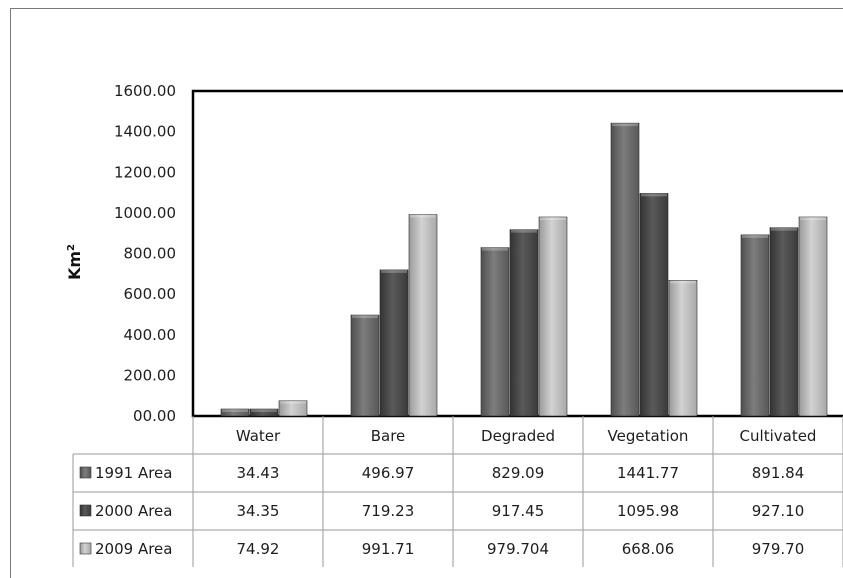 The image size is (843, 578). Describe the element at coordinates (648, 549) in the screenshot. I see `data-label: 668.06` at that location.